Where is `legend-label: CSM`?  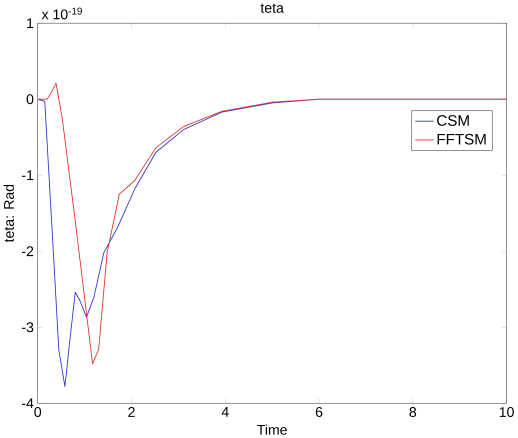 legend-label: CSM is located at coordinates (453, 120).